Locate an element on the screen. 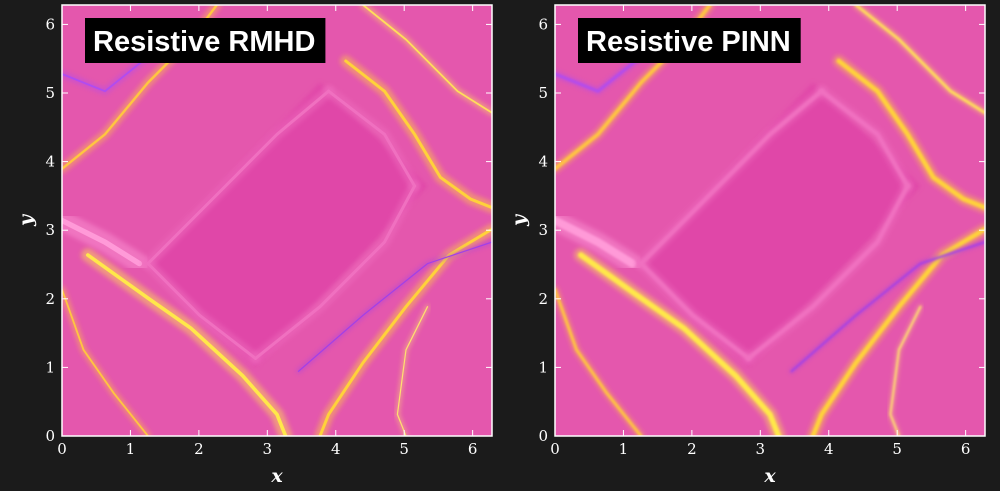 Image resolution: width=1000 pixels, height=491 pixels. chart-title: Resistive RMHD is located at coordinates (204, 42).